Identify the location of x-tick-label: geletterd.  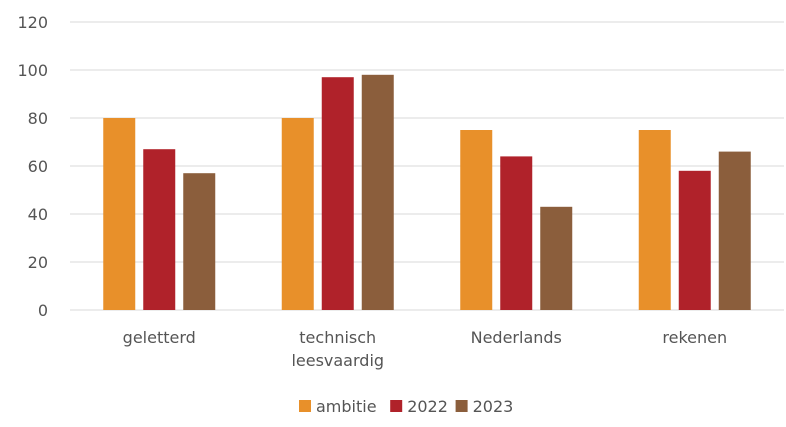
(159, 337).